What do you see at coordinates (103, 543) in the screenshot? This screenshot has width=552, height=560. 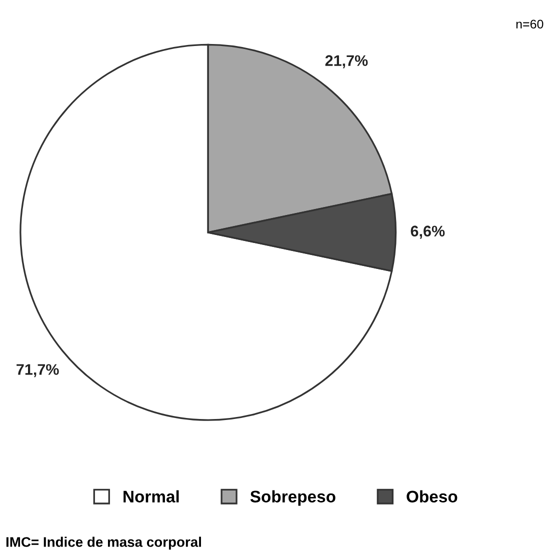 I see `text: IMC= Indice de masa corporal` at bounding box center [103, 543].